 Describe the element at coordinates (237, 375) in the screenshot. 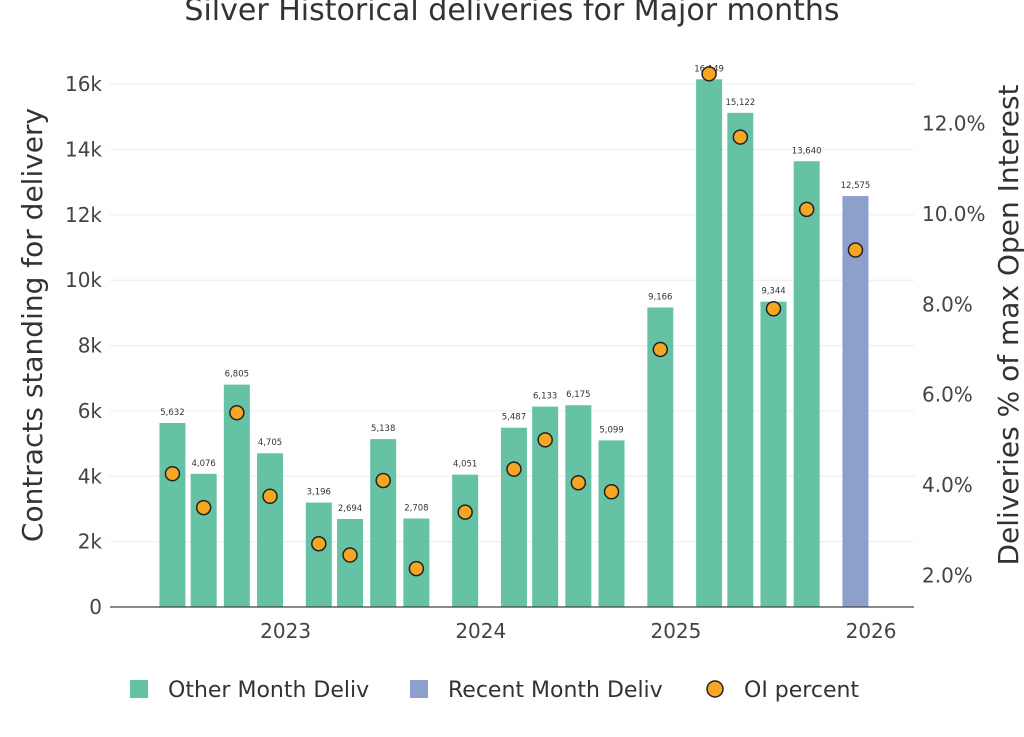

I see `bar-value-label: 6,805` at that location.